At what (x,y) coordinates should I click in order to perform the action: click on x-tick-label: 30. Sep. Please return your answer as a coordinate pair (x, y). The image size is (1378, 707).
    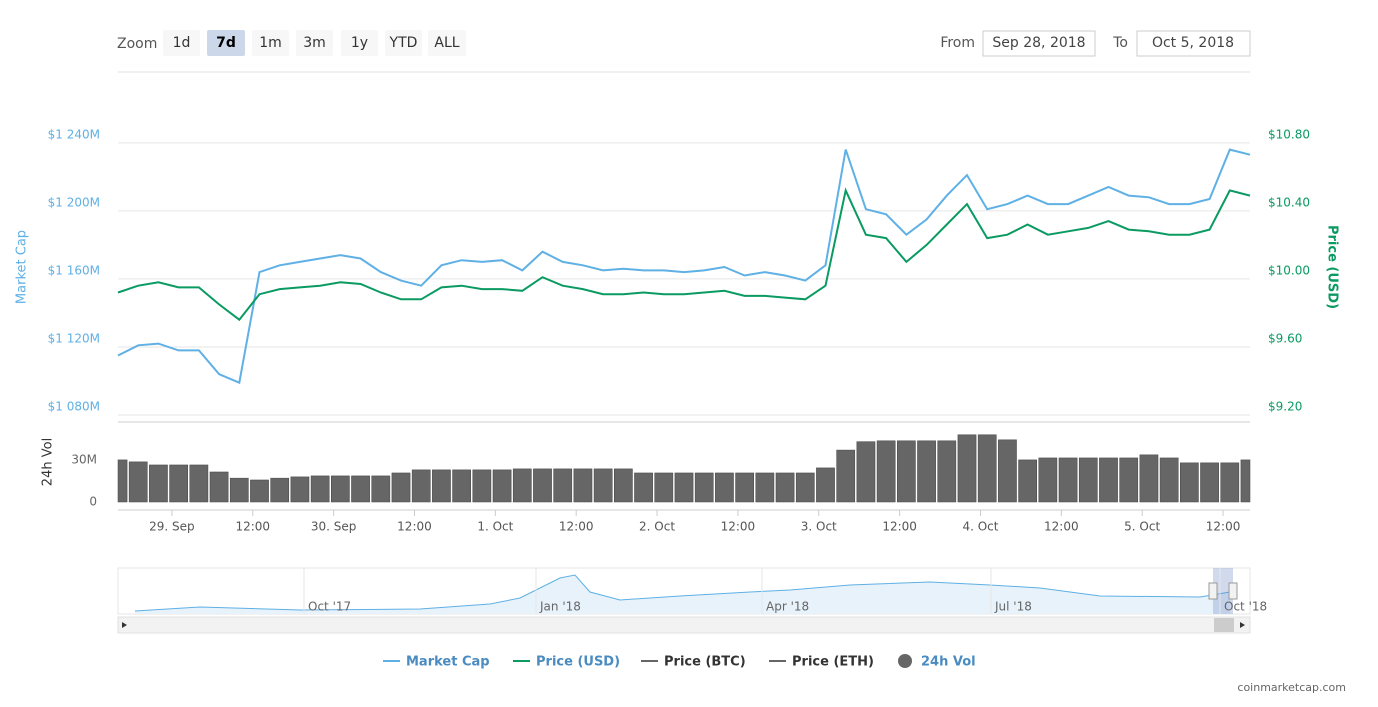
    Looking at the image, I should click on (334, 527).